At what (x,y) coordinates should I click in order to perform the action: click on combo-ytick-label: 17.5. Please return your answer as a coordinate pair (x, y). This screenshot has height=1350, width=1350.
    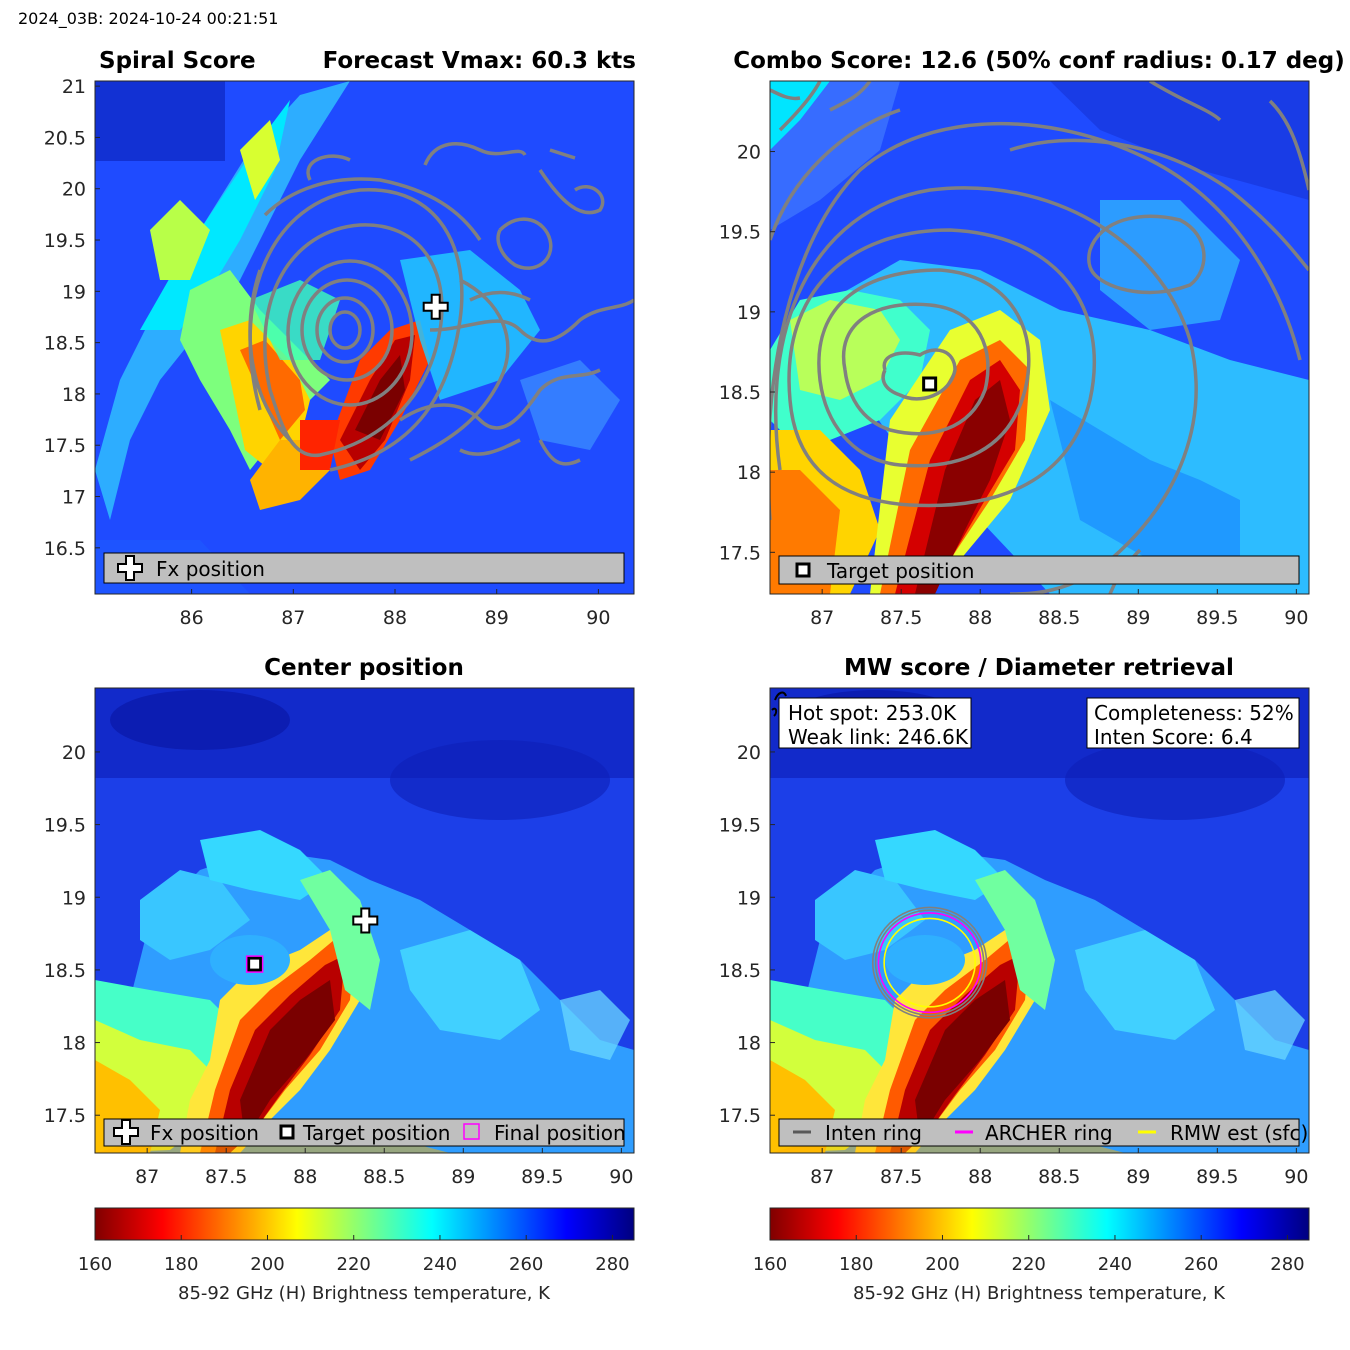
    Looking at the image, I should click on (740, 553).